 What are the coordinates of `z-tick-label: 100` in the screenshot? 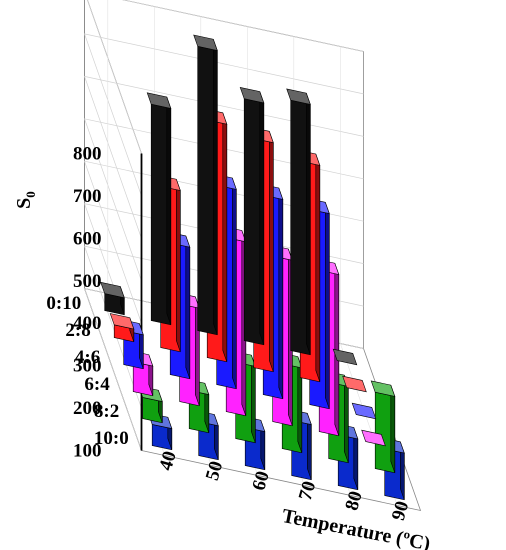 It's located at (87, 451).